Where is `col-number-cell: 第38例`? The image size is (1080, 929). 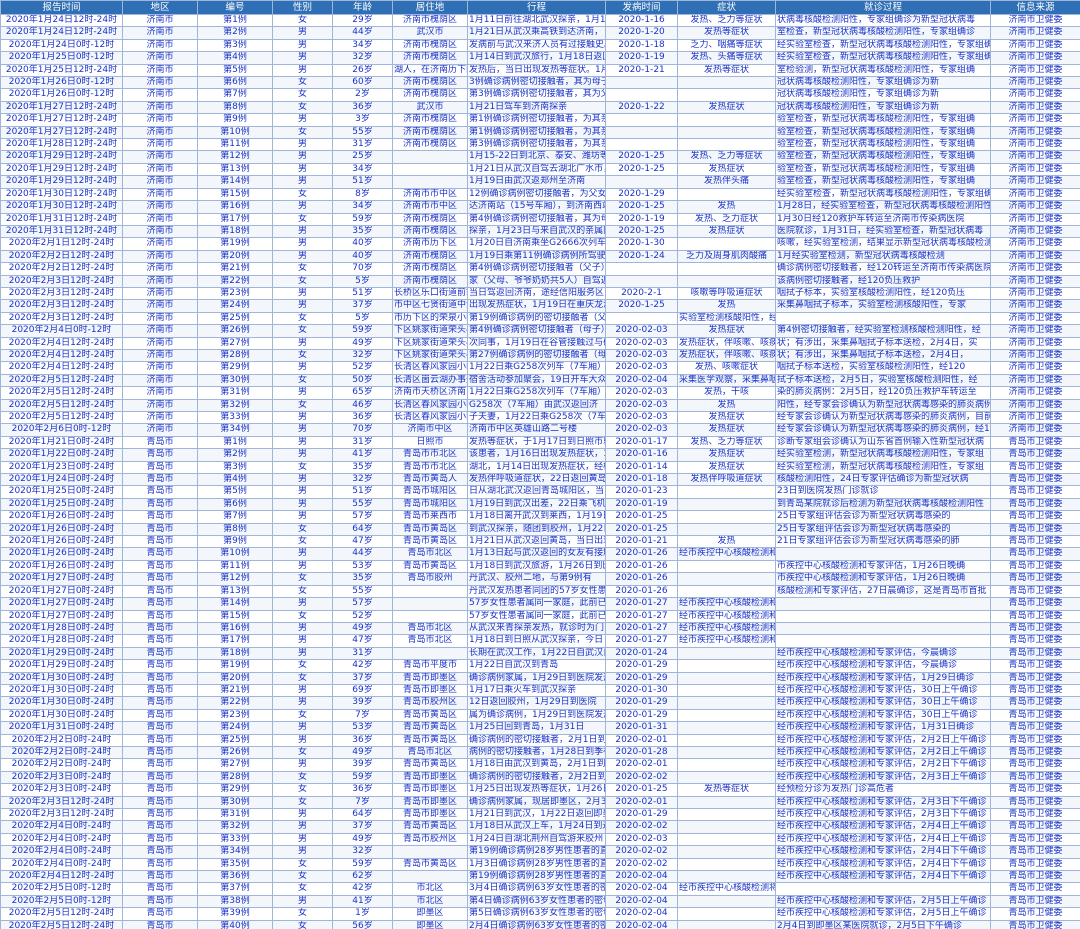 col-number-cell: 第38例 is located at coordinates (235, 901).